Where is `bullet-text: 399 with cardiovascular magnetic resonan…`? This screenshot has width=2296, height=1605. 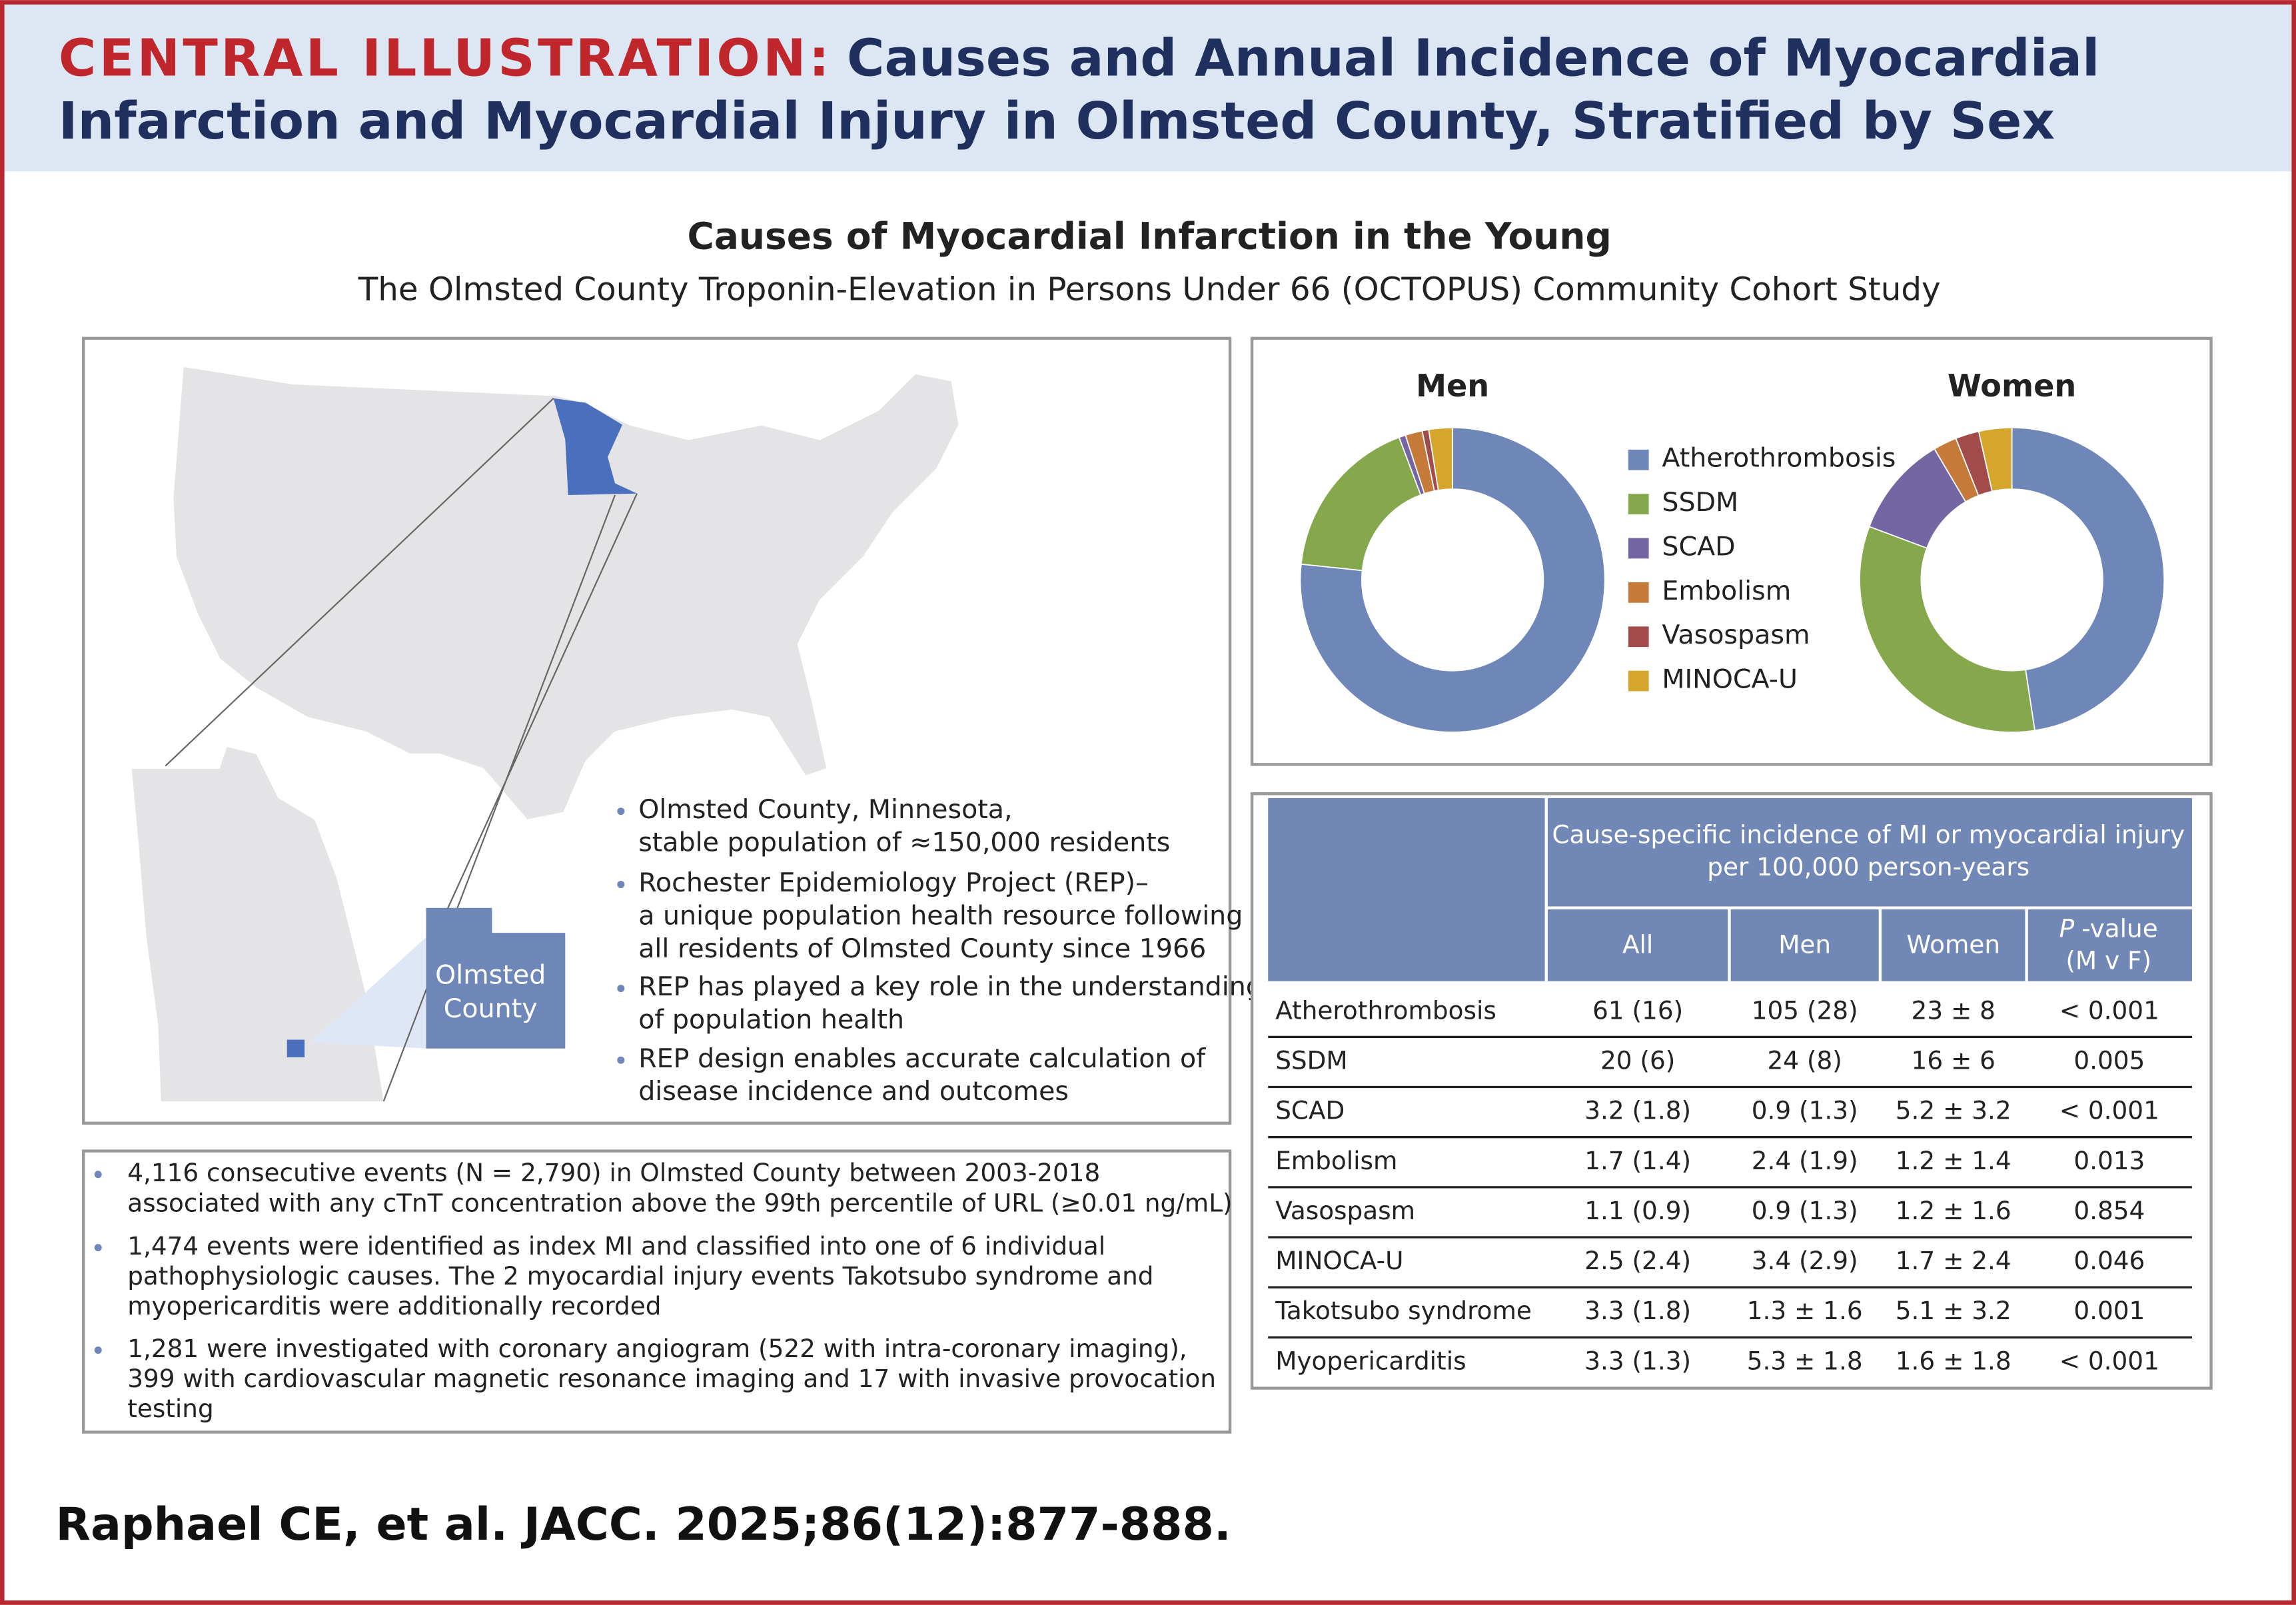 bullet-text: 399 with cardiovascular magnetic resonan… is located at coordinates (671, 1378).